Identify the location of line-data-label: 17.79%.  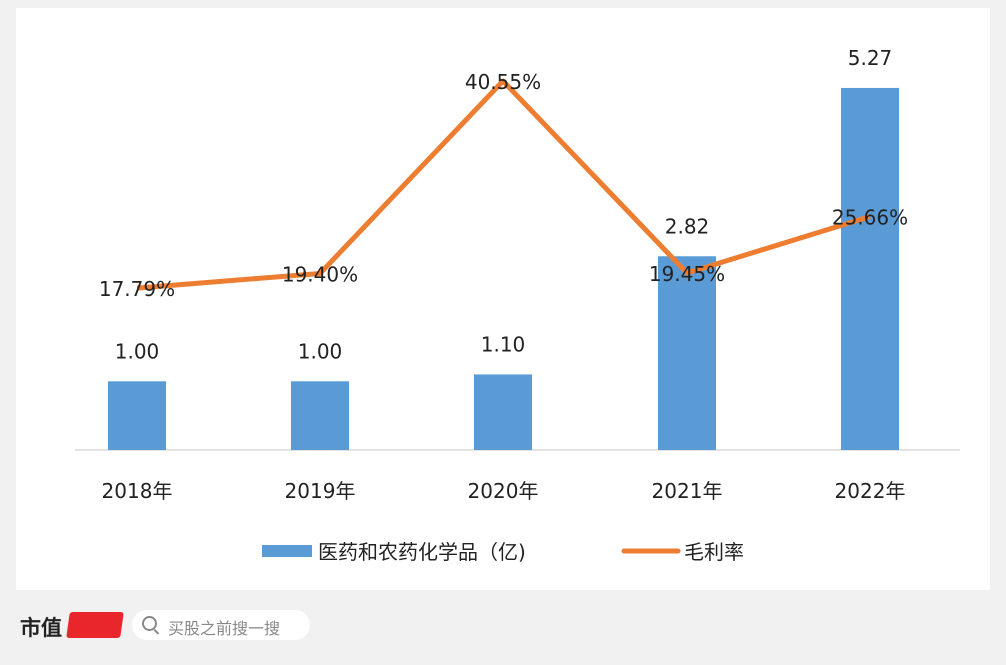
(137, 289).